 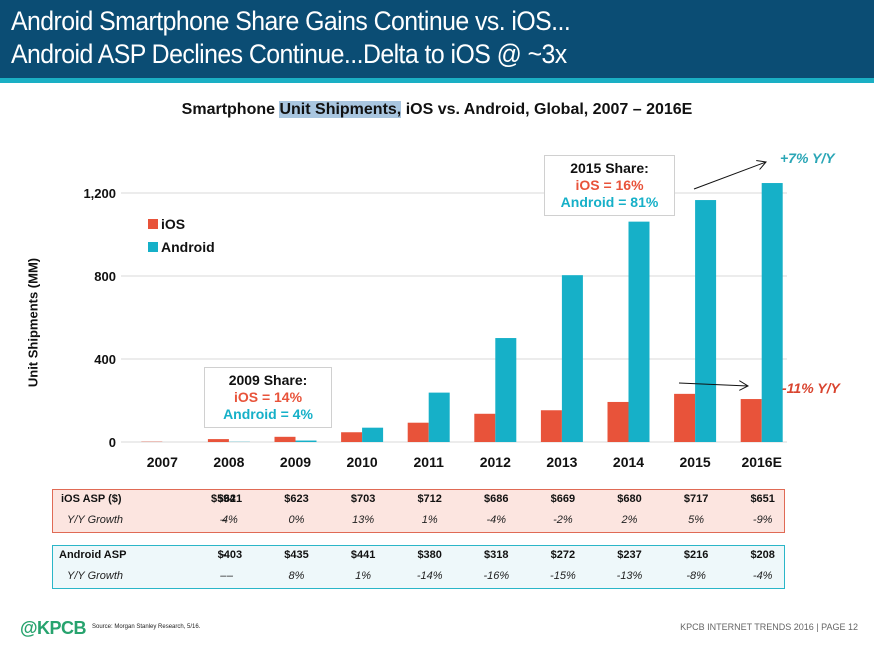 I want to click on ios-asp-value: $717, so click(x=696, y=499).